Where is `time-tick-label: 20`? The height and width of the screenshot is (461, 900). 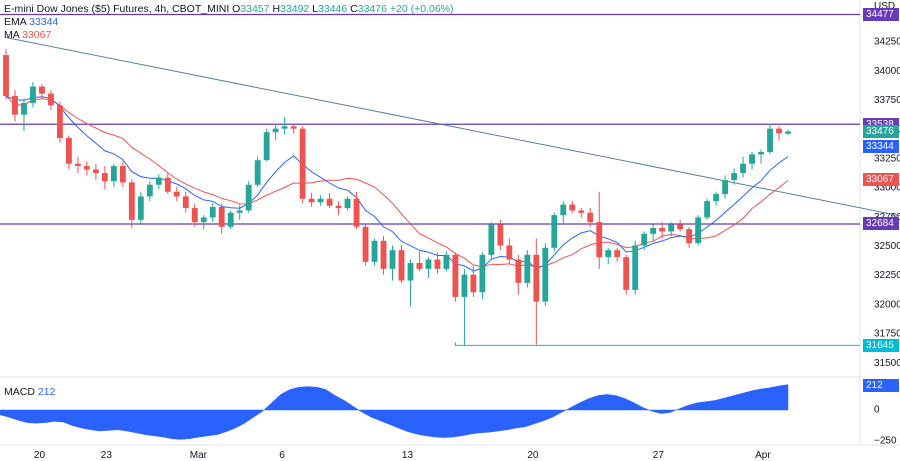 time-tick-label: 20 is located at coordinates (40, 455).